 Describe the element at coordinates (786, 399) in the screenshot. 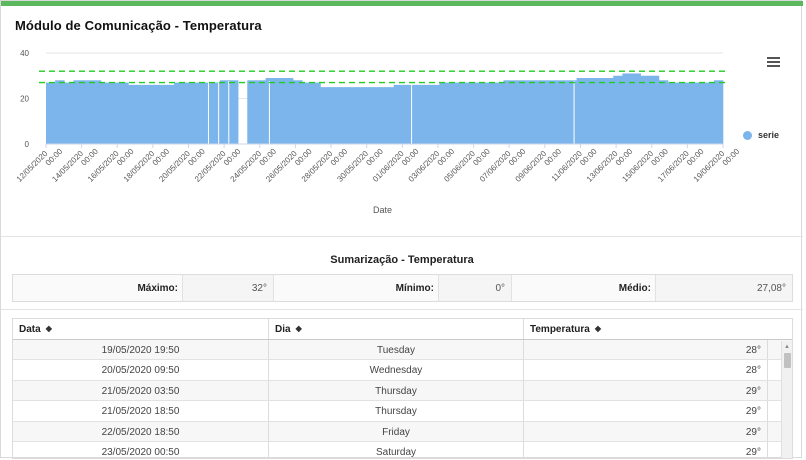

I see `table-scrollbar: ▲` at that location.